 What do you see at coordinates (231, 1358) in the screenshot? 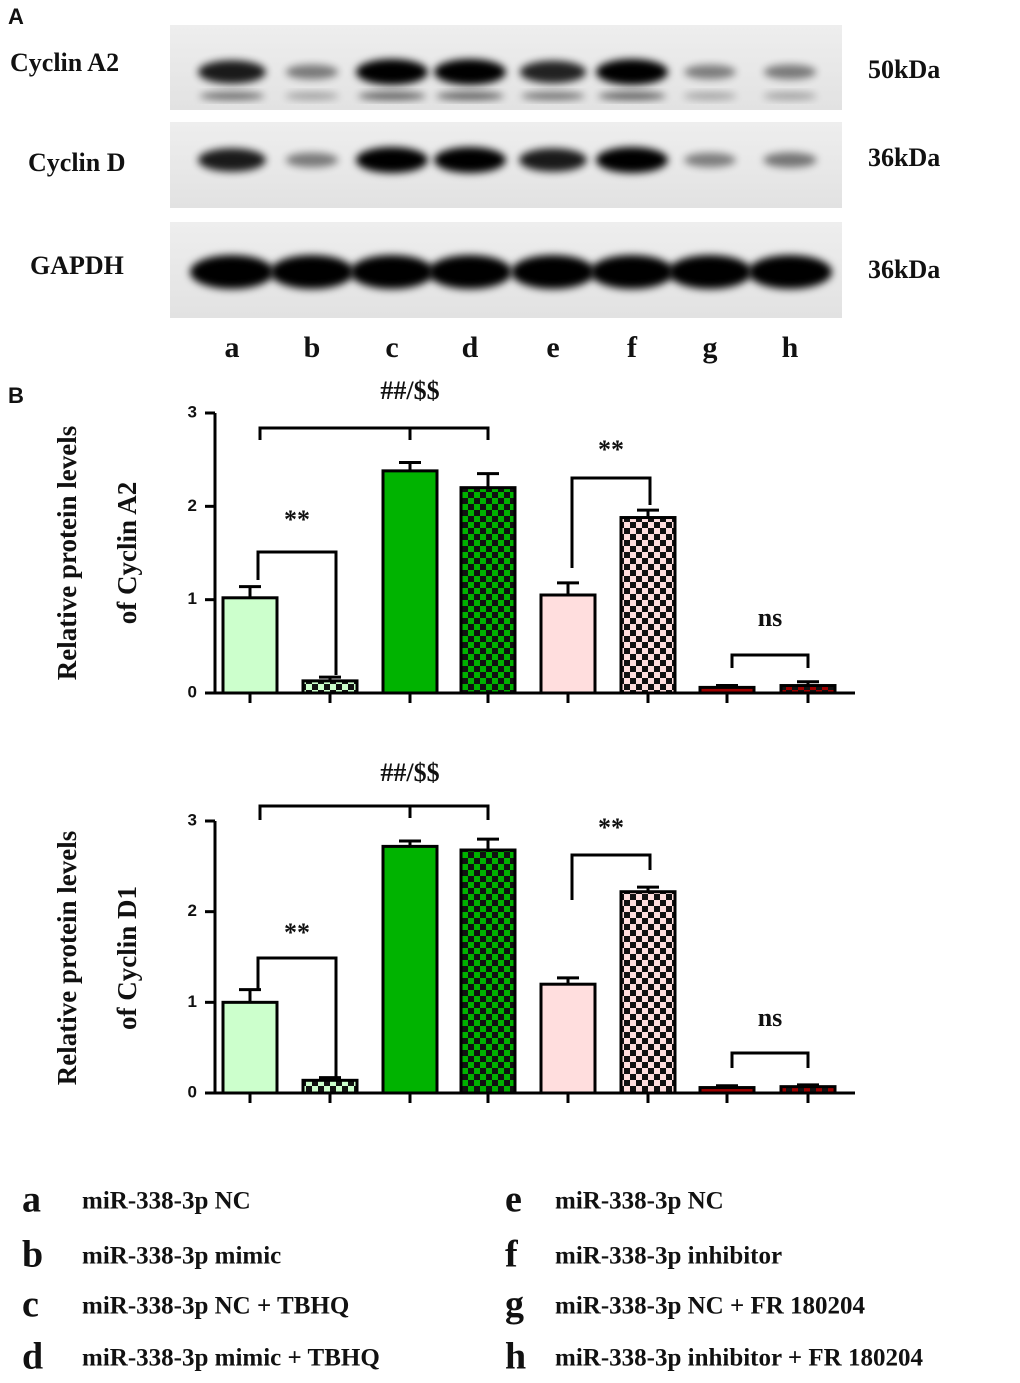
I see `legend-text: miR-338-3p mimic + TBHQ` at bounding box center [231, 1358].